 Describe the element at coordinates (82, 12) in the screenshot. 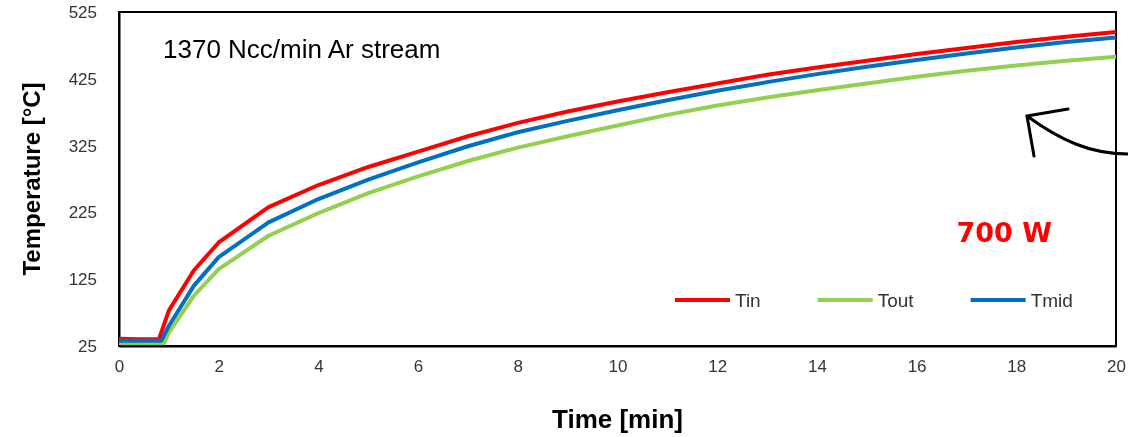

I see `y-tick-label: 525` at that location.